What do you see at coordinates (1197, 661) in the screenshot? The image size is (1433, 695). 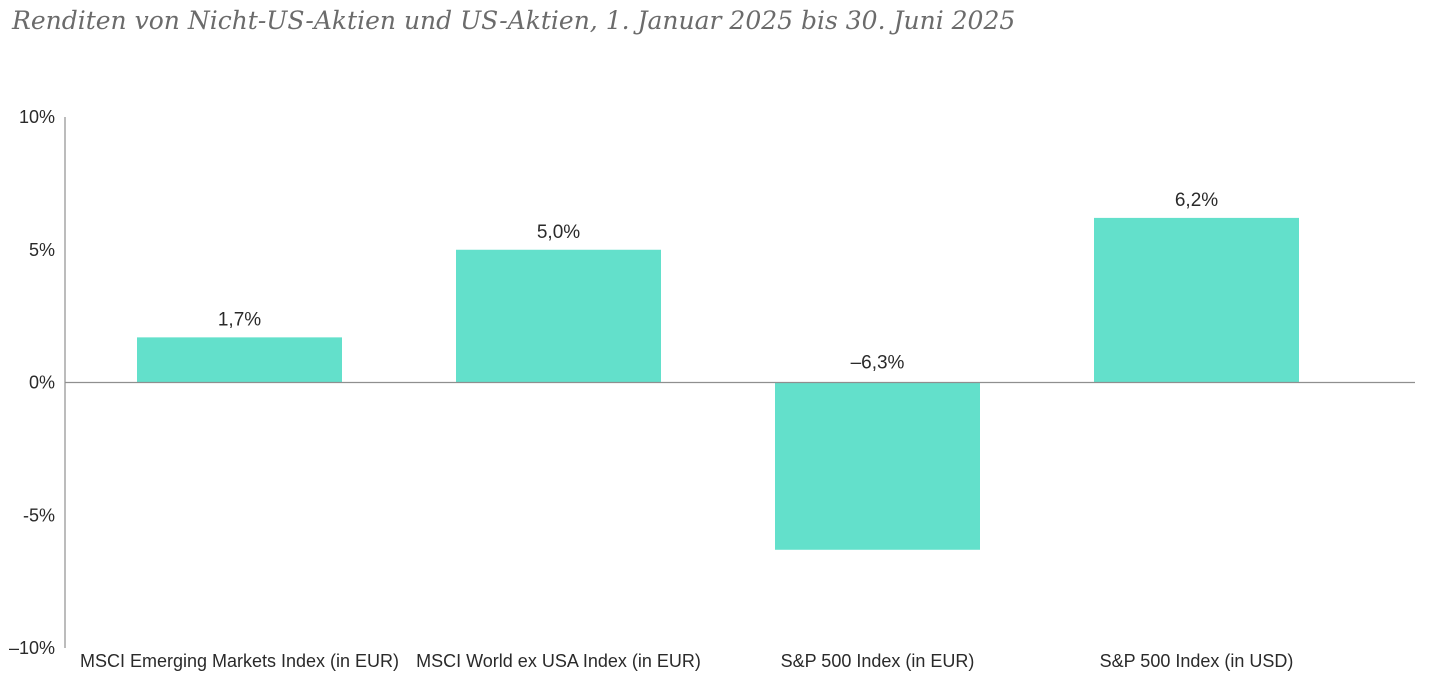 I see `category-label: S&P 500 Index (in USD)` at bounding box center [1197, 661].